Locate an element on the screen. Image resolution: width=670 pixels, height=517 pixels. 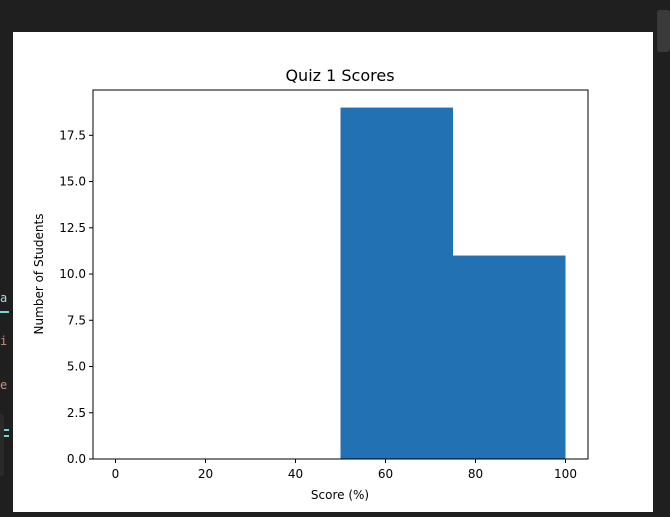
y-tick-label: 12.5 is located at coordinates (72, 228).